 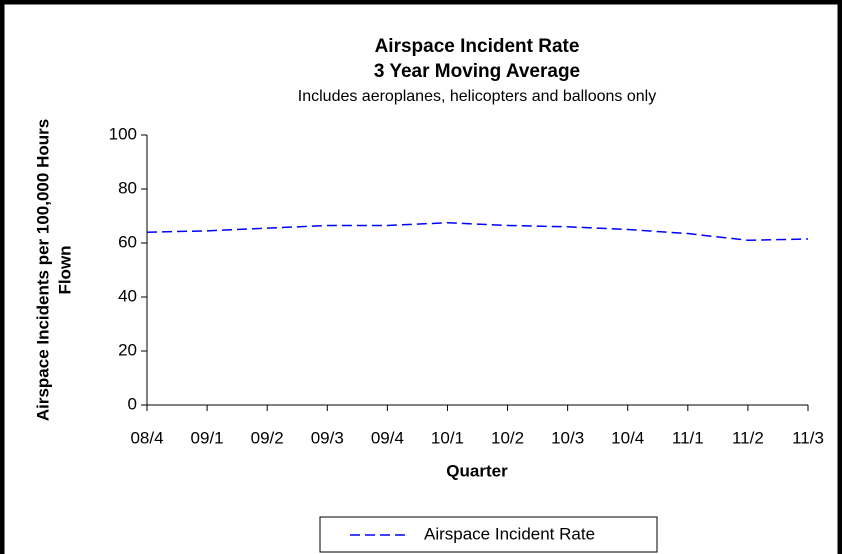 I want to click on x-tick-label: 10/2, so click(x=507, y=437).